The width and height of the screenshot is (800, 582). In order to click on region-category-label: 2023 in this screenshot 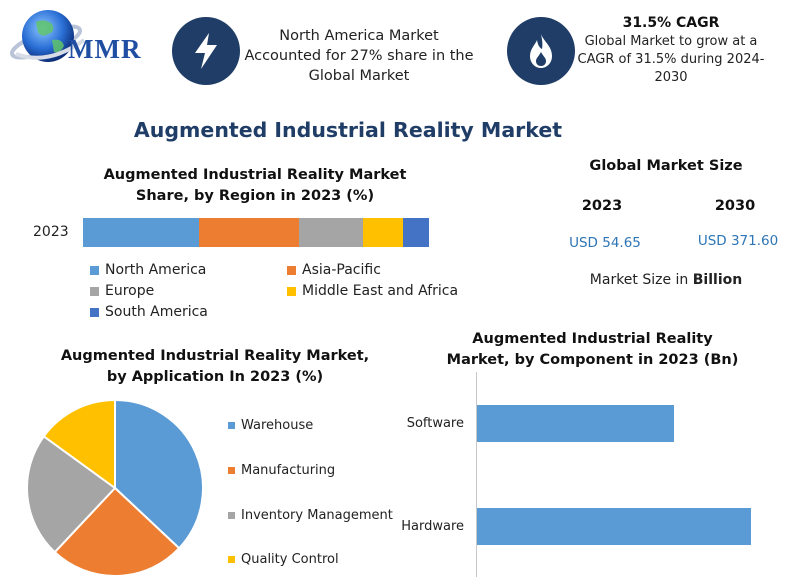, I will do `click(51, 232)`.